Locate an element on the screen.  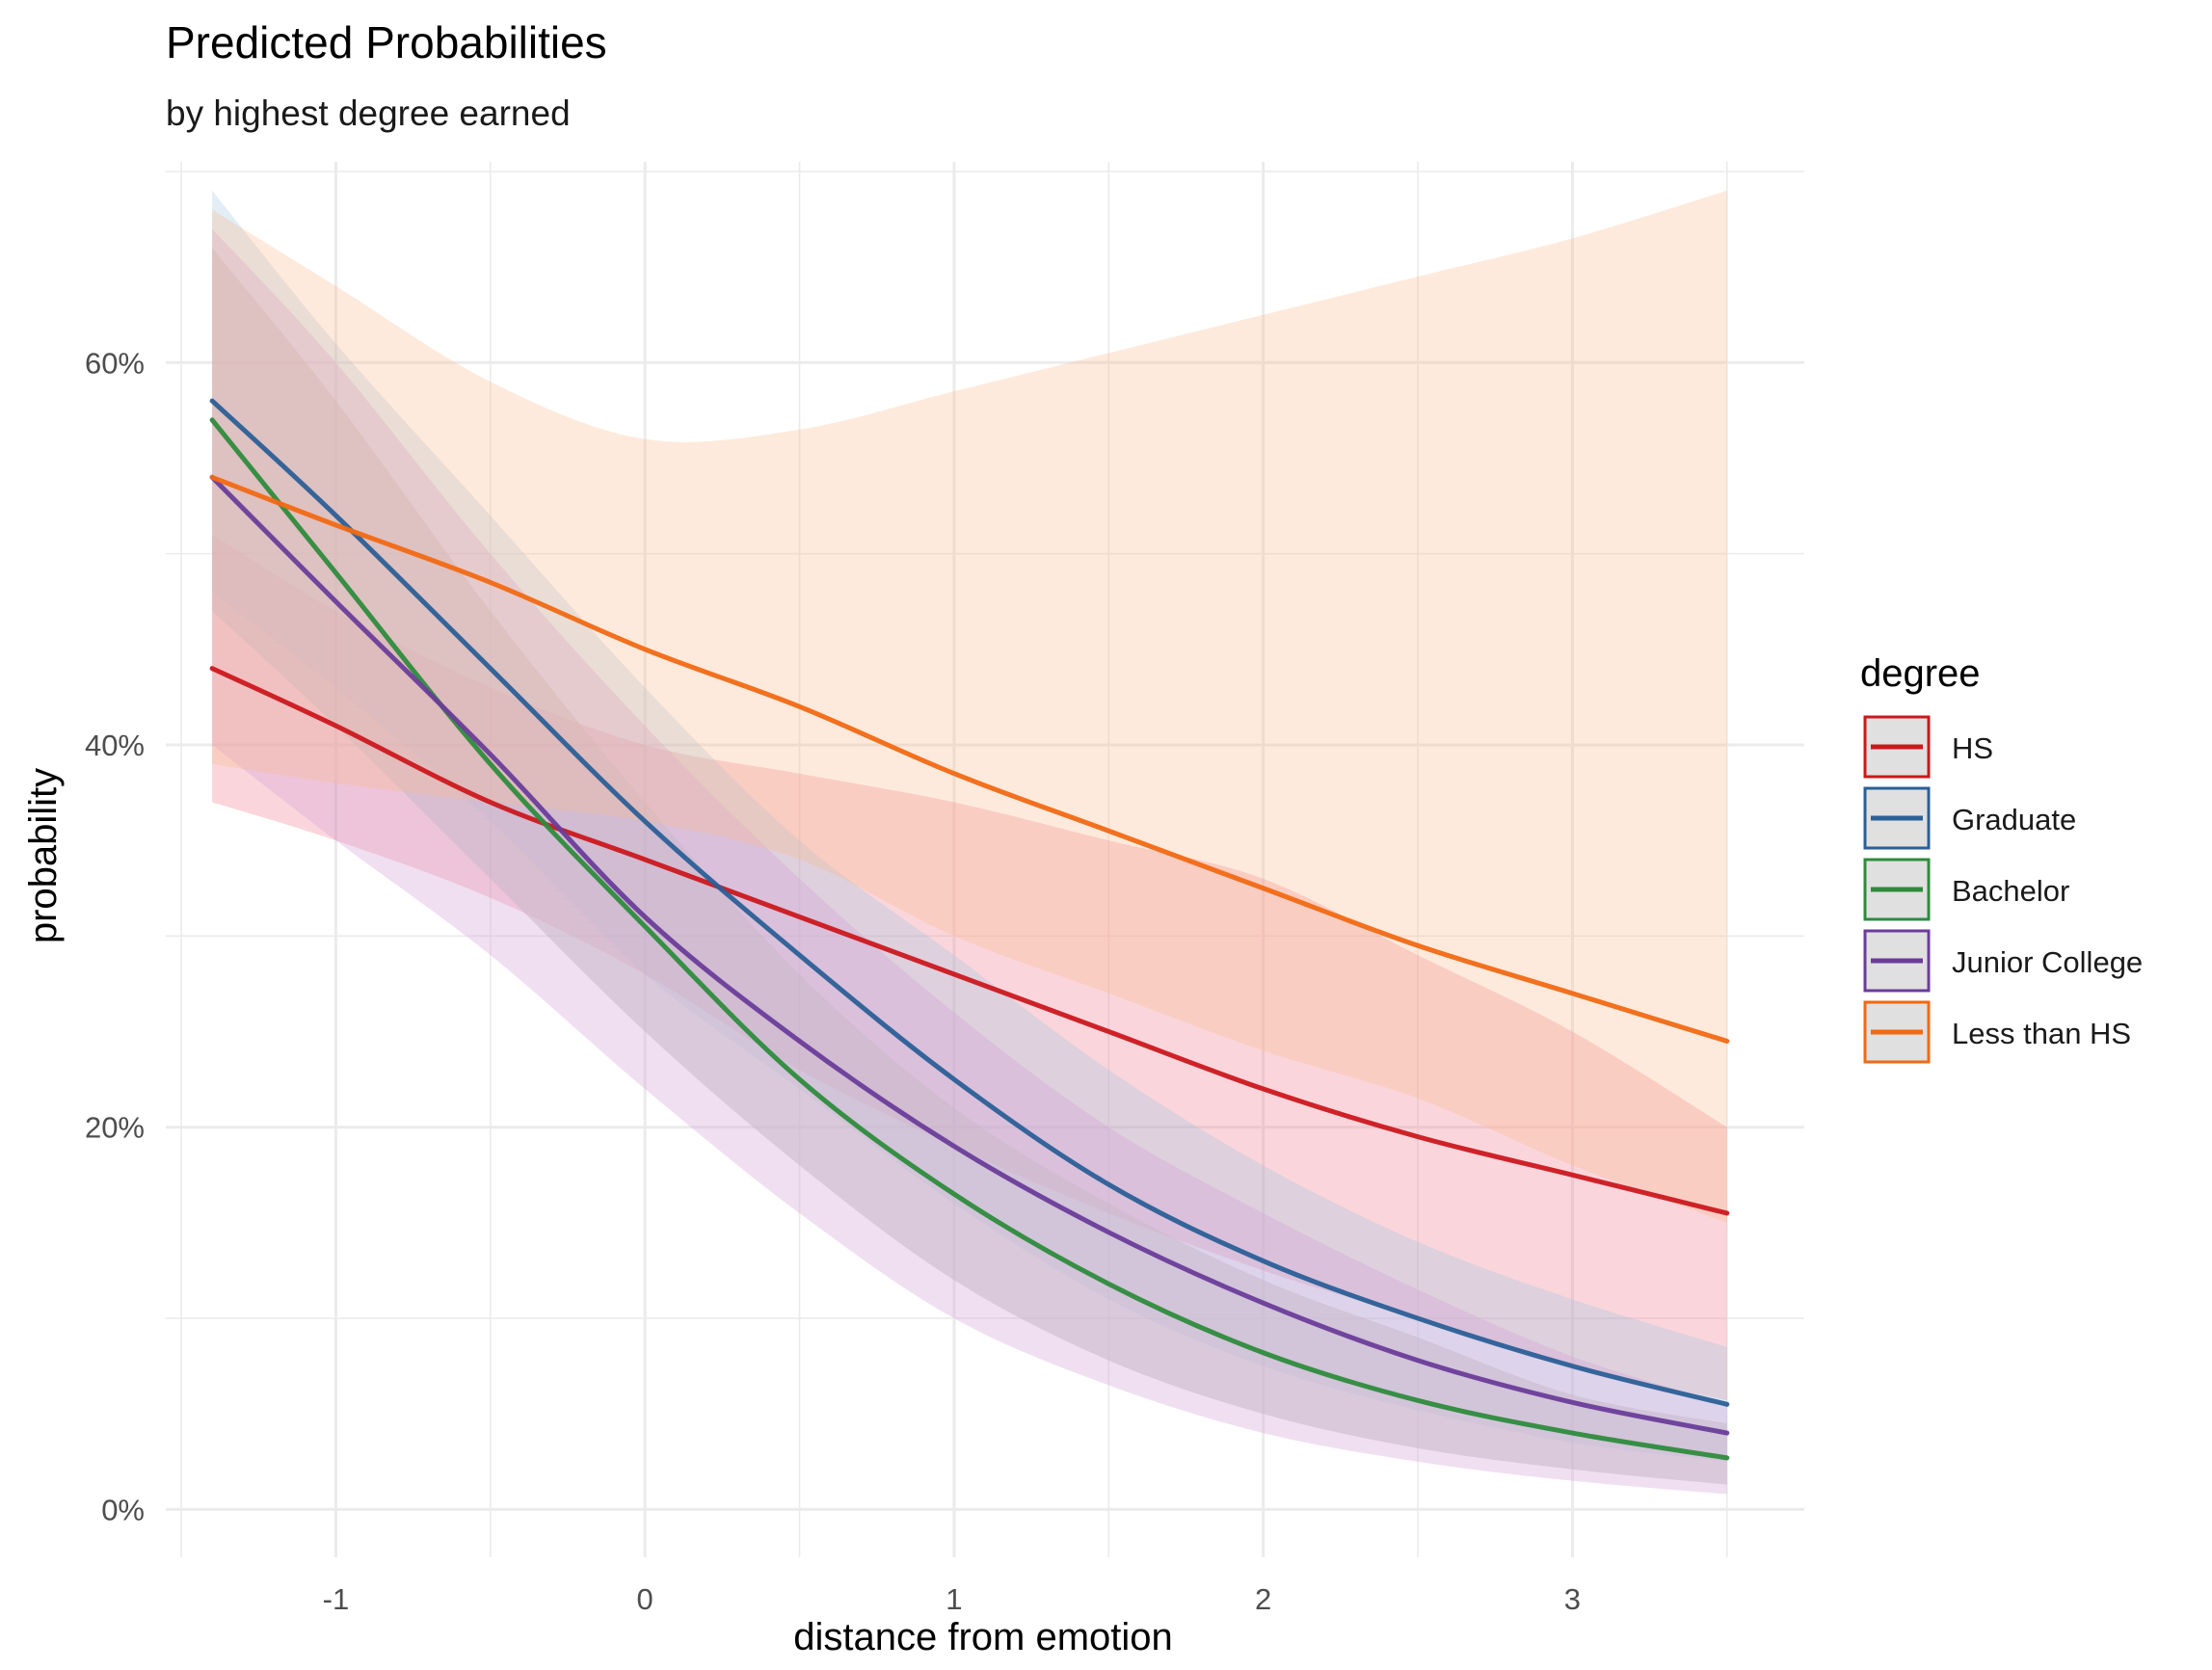
legend-key-junior-college: Junior College is located at coordinates (2003, 961).